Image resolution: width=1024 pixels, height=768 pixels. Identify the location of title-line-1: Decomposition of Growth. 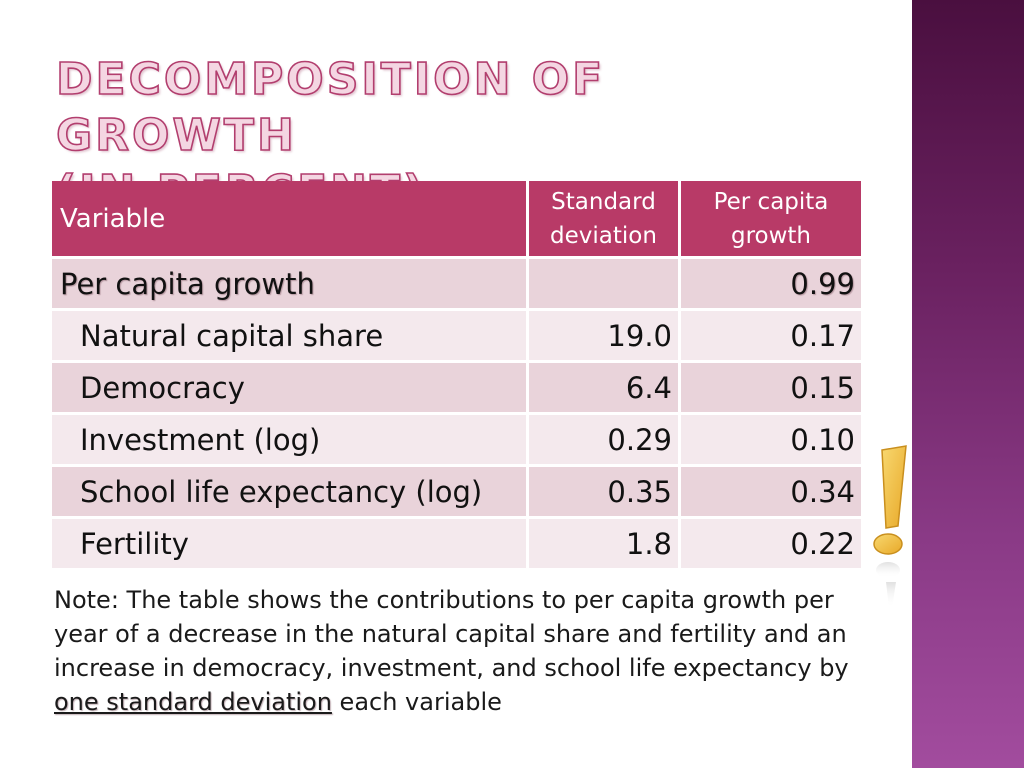
(330, 107).